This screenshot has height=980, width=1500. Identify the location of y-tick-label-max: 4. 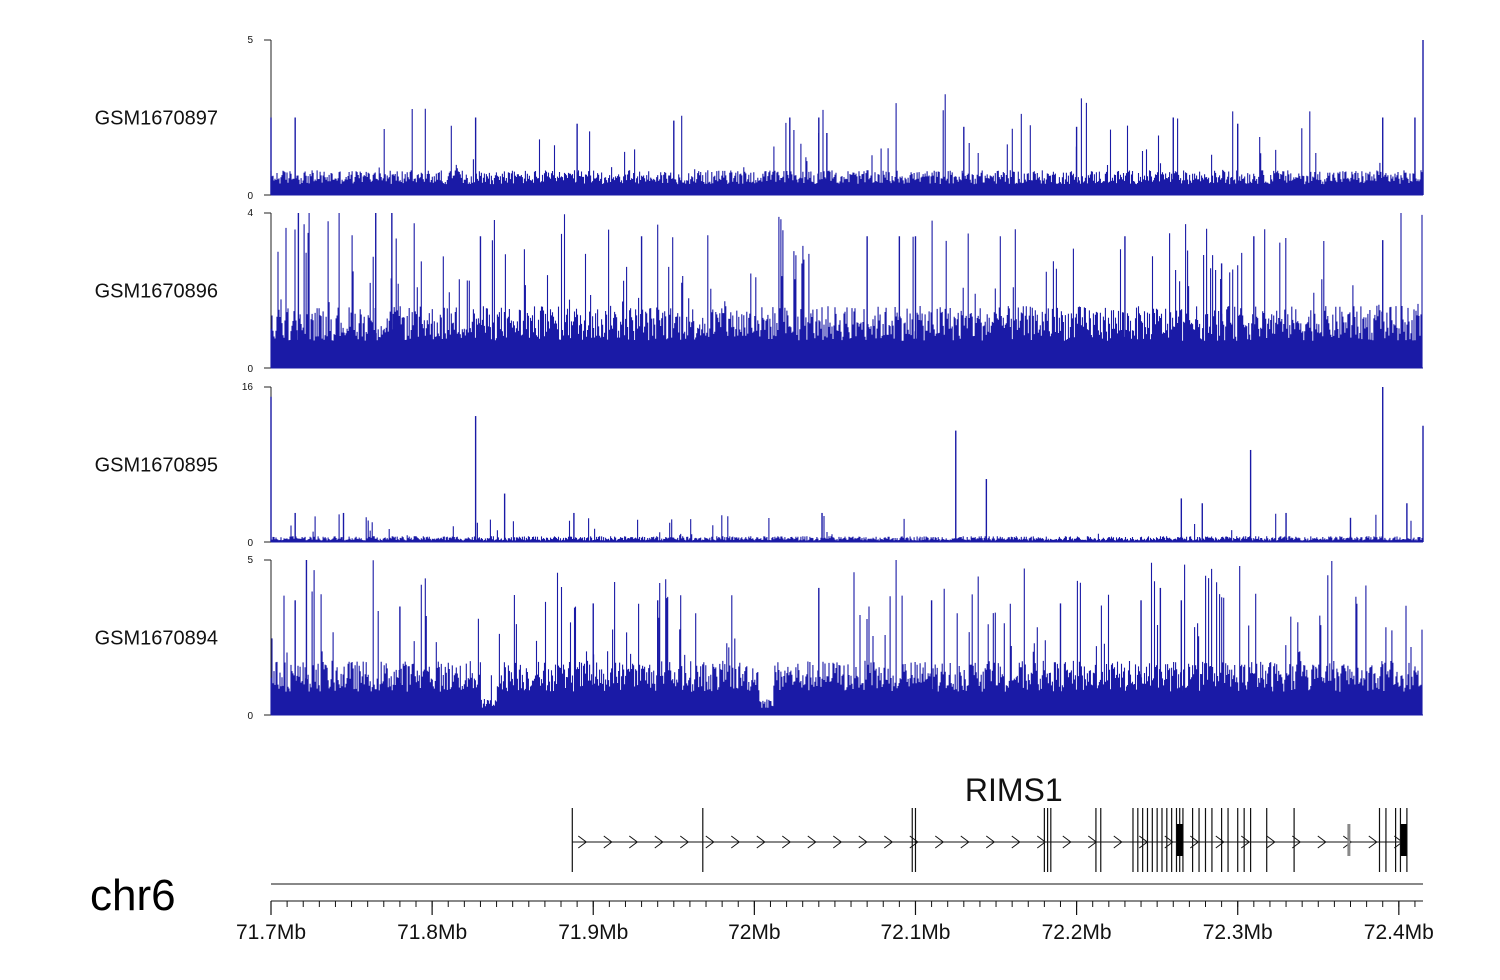
(250, 213).